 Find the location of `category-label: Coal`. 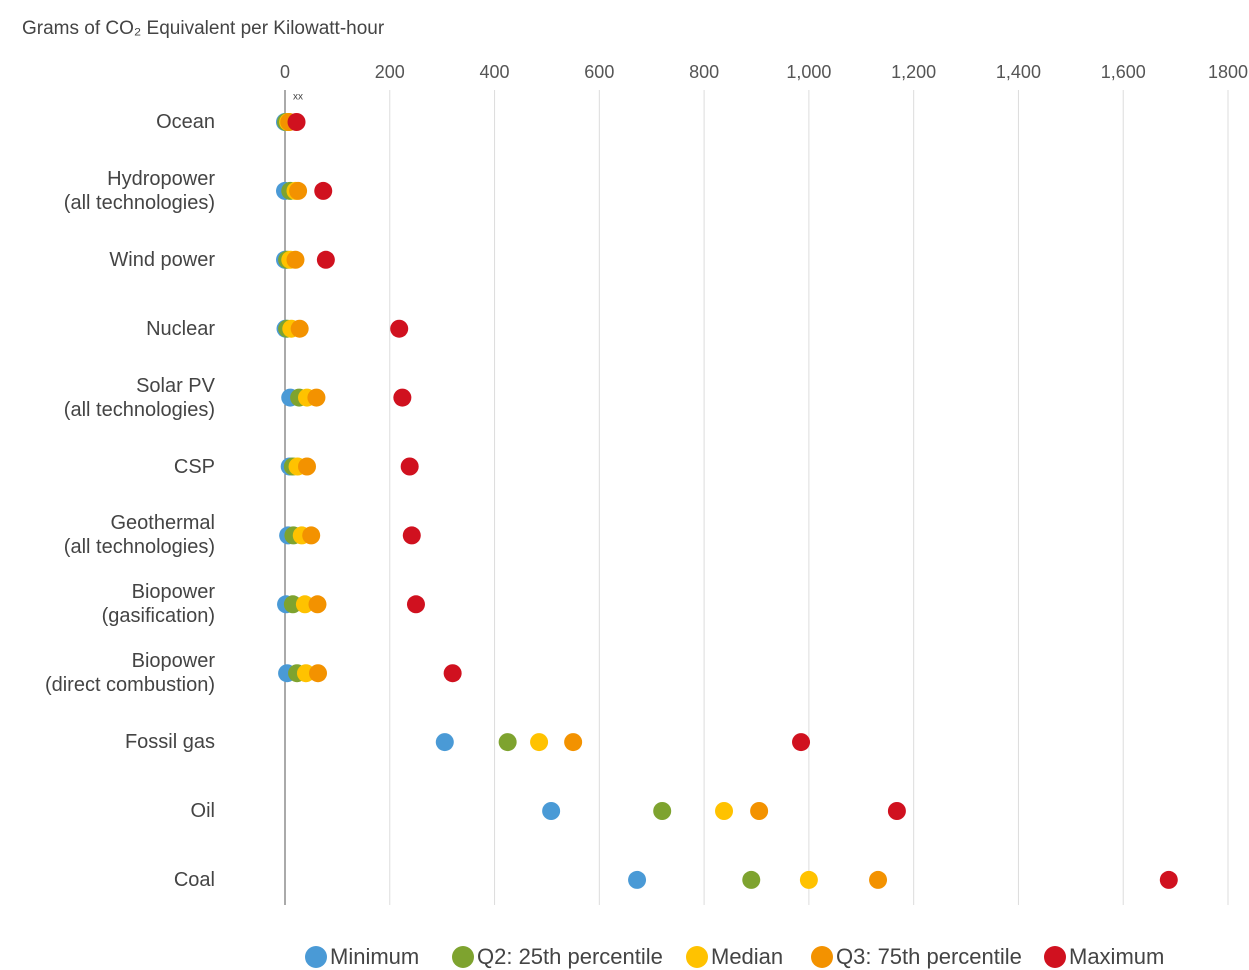

category-label: Coal is located at coordinates (194, 879).